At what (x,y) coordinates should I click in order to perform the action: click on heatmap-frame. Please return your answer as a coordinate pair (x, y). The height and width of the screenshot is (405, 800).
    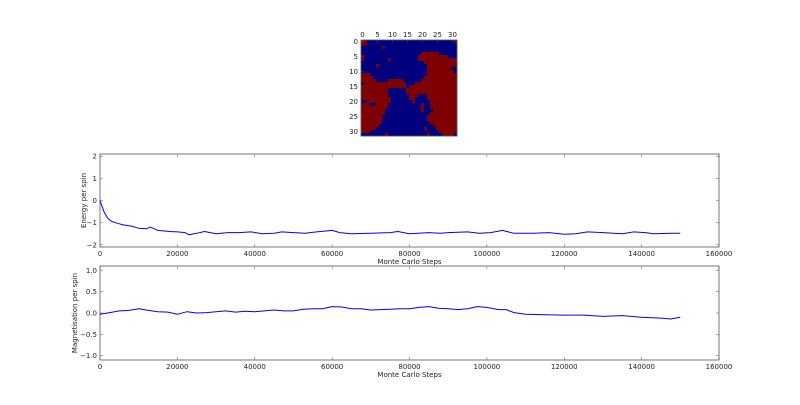
    Looking at the image, I should click on (409, 88).